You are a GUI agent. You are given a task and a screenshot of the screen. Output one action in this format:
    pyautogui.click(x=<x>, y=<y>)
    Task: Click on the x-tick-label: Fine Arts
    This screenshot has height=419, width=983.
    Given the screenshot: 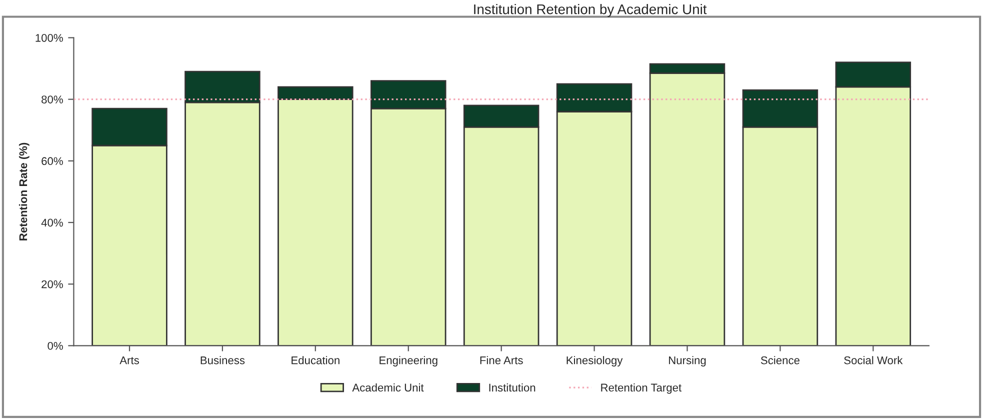 What is the action you would take?
    pyautogui.click(x=501, y=360)
    